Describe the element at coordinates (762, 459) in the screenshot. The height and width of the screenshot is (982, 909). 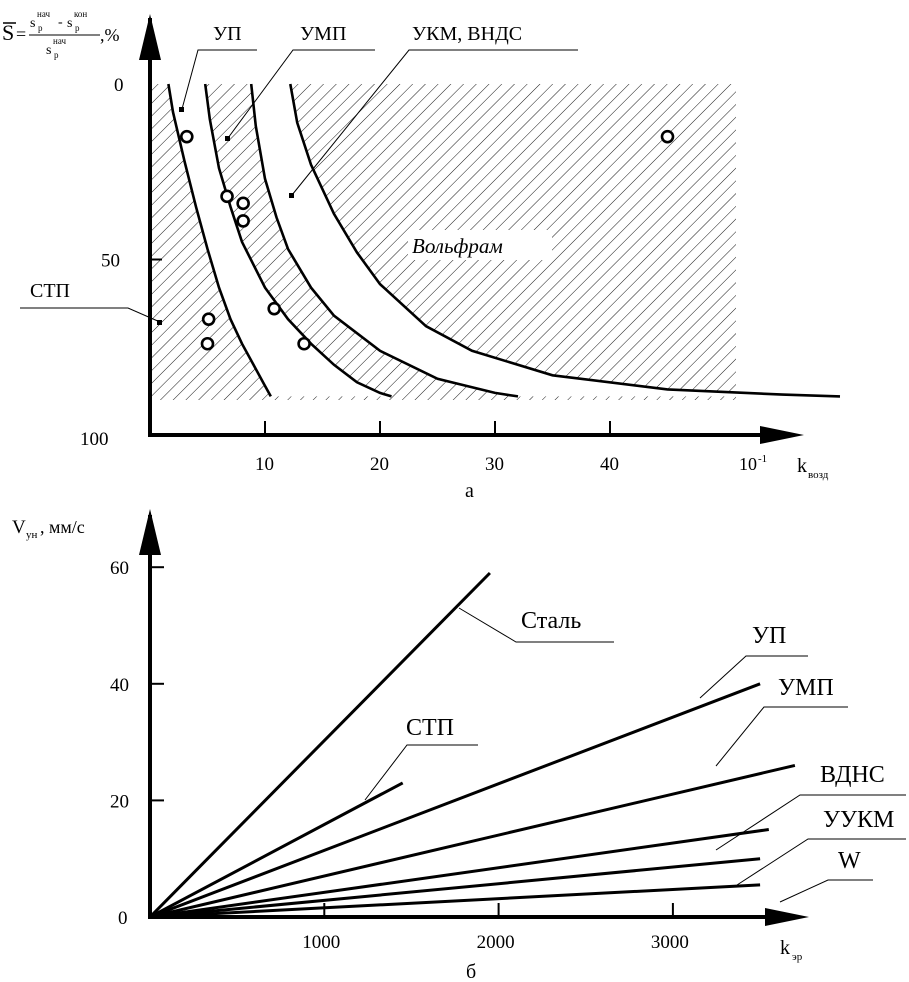
I see `x-scale-exp-a: -1` at that location.